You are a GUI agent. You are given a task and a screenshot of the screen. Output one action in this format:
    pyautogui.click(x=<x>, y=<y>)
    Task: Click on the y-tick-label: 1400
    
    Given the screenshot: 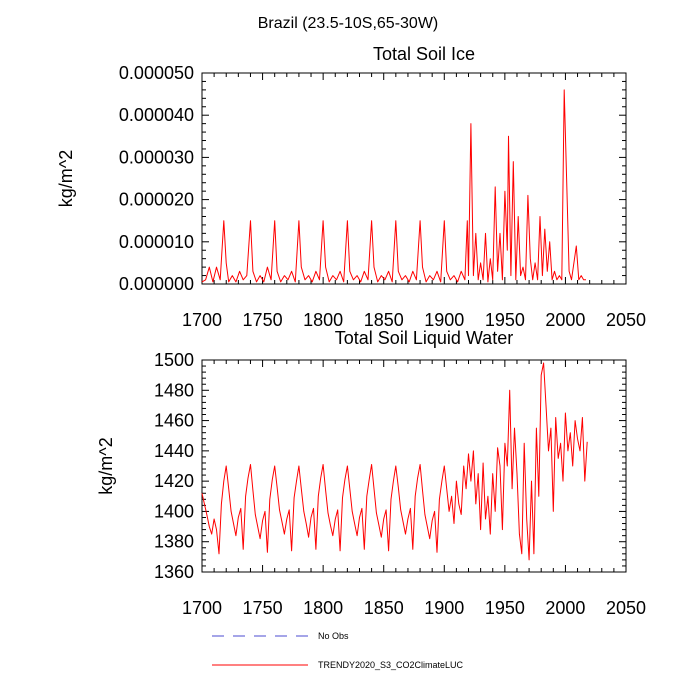 What is the action you would take?
    pyautogui.click(x=174, y=511)
    